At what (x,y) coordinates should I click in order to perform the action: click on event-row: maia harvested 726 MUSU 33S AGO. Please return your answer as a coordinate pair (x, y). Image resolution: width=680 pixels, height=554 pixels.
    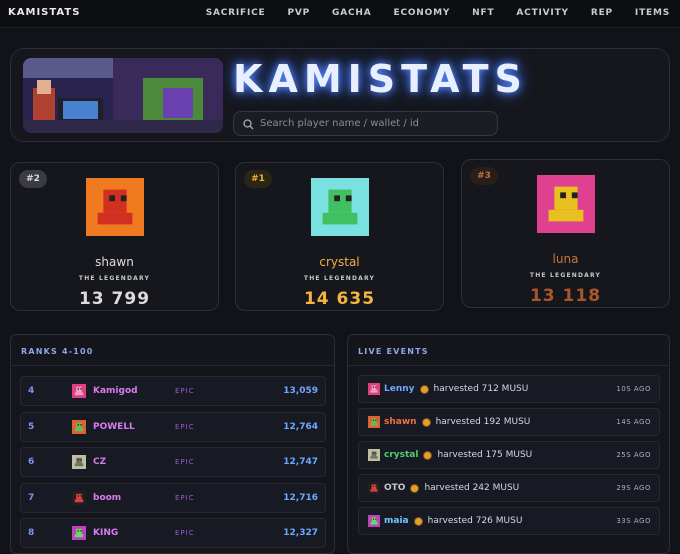
    Looking at the image, I should click on (509, 521).